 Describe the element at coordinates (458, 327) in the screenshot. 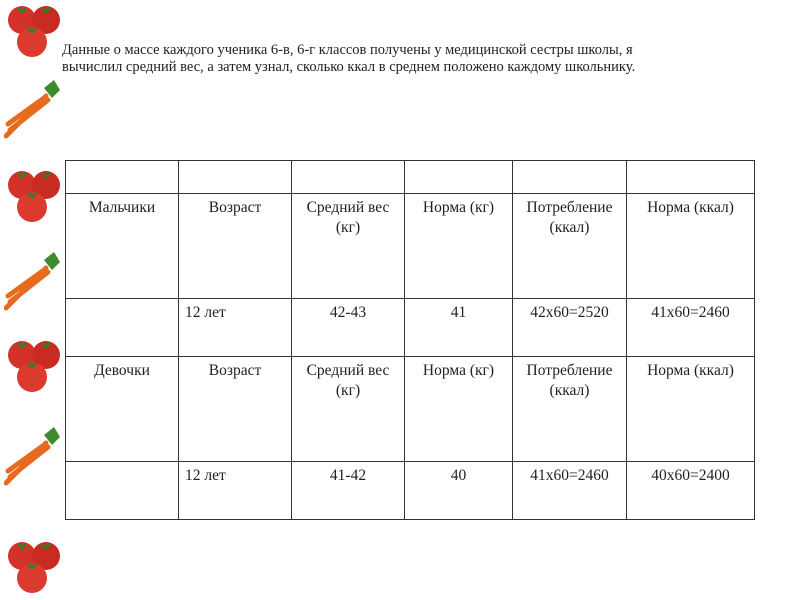

I see `cell: 41` at that location.